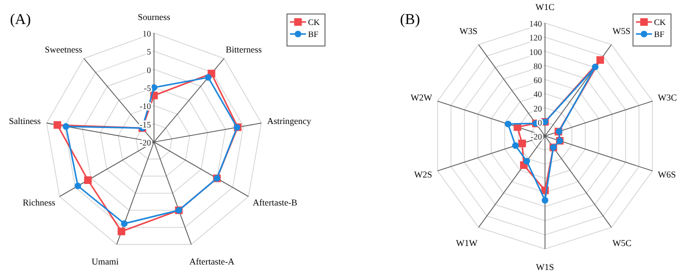 The width and height of the screenshot is (691, 272). What do you see at coordinates (244, 49) in the screenshot?
I see `spoke-label: Bitterness` at bounding box center [244, 49].